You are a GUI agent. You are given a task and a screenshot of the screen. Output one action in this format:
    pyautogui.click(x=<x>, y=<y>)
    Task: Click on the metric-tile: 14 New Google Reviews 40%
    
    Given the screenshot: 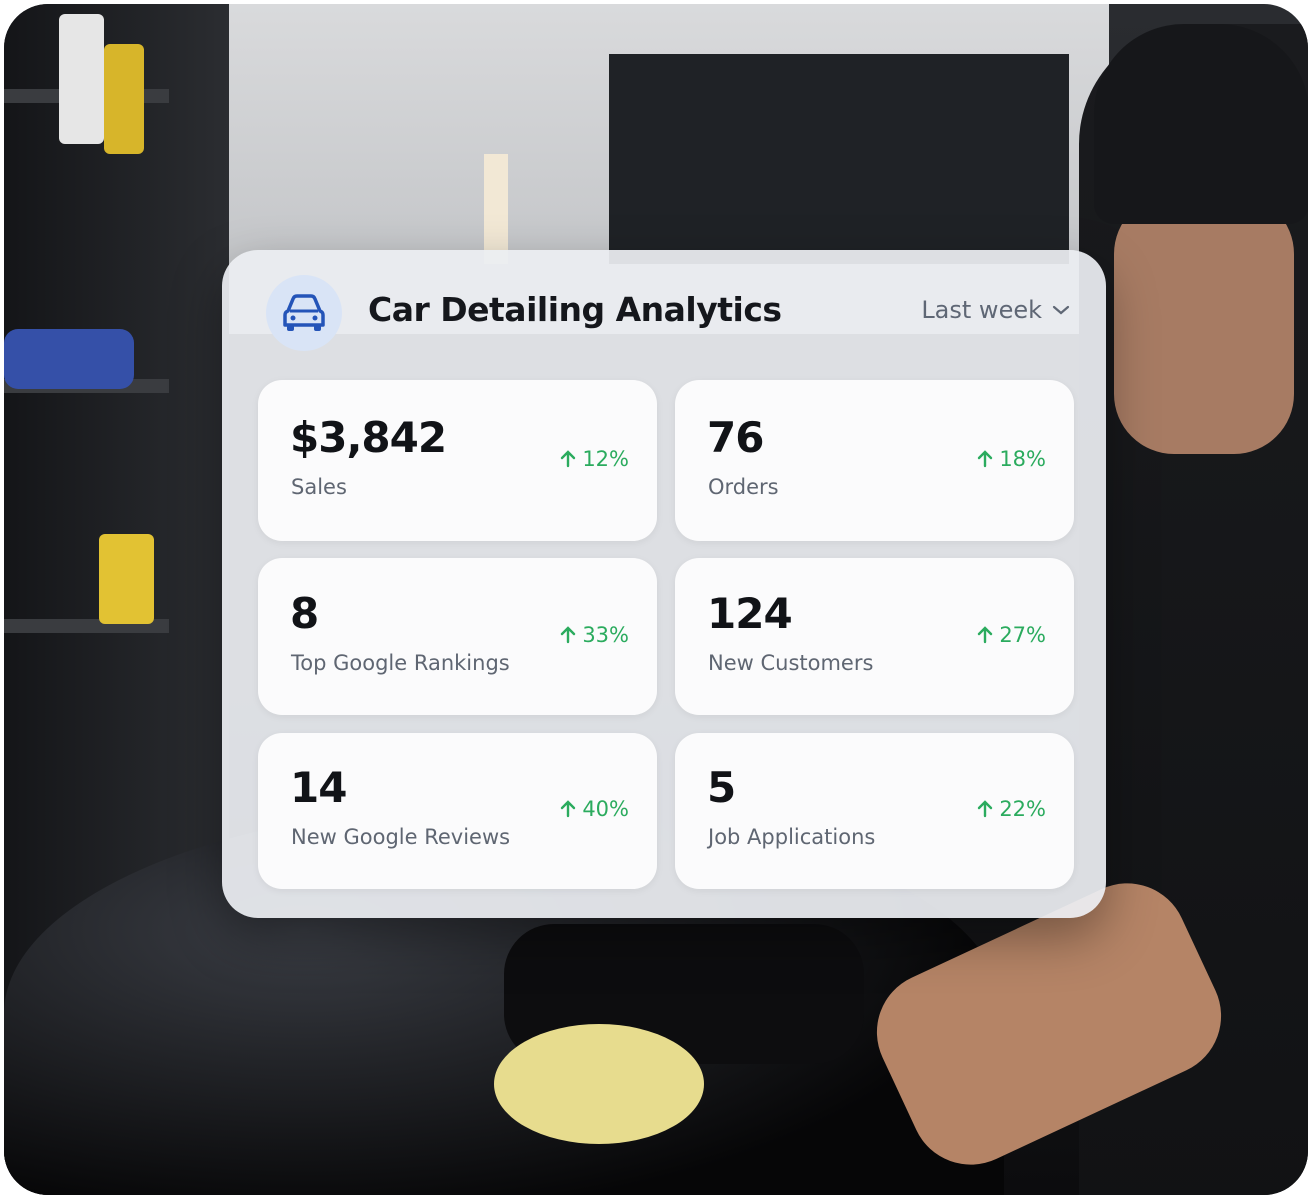 What is the action you would take?
    pyautogui.click(x=457, y=811)
    